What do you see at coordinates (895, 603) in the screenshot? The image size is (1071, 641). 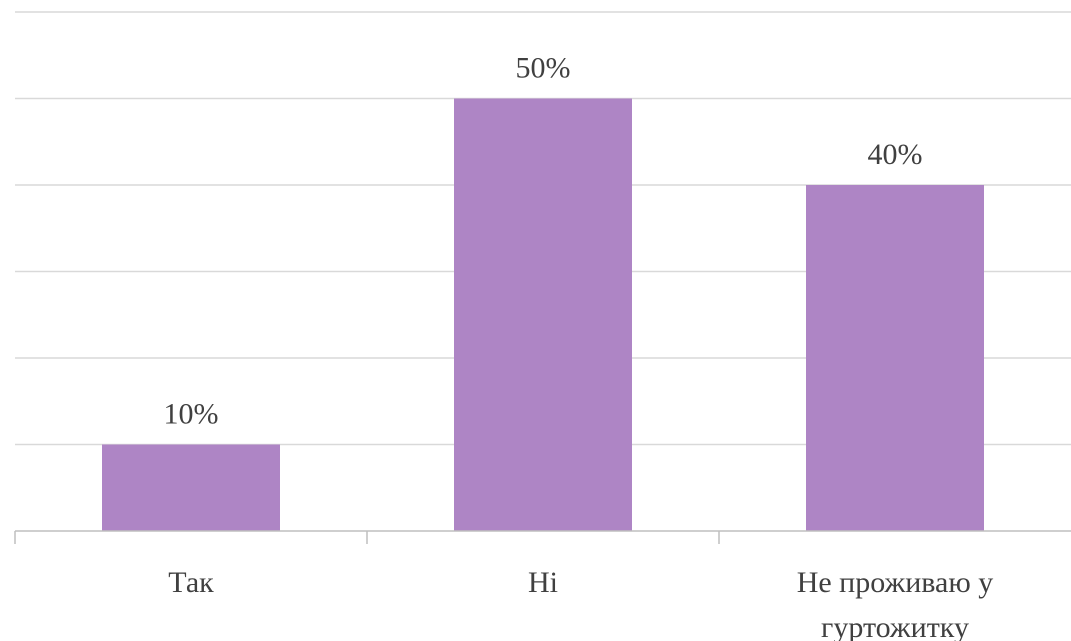 I see `category-label-3: Не проживаю у гуртожитку` at bounding box center [895, 603].